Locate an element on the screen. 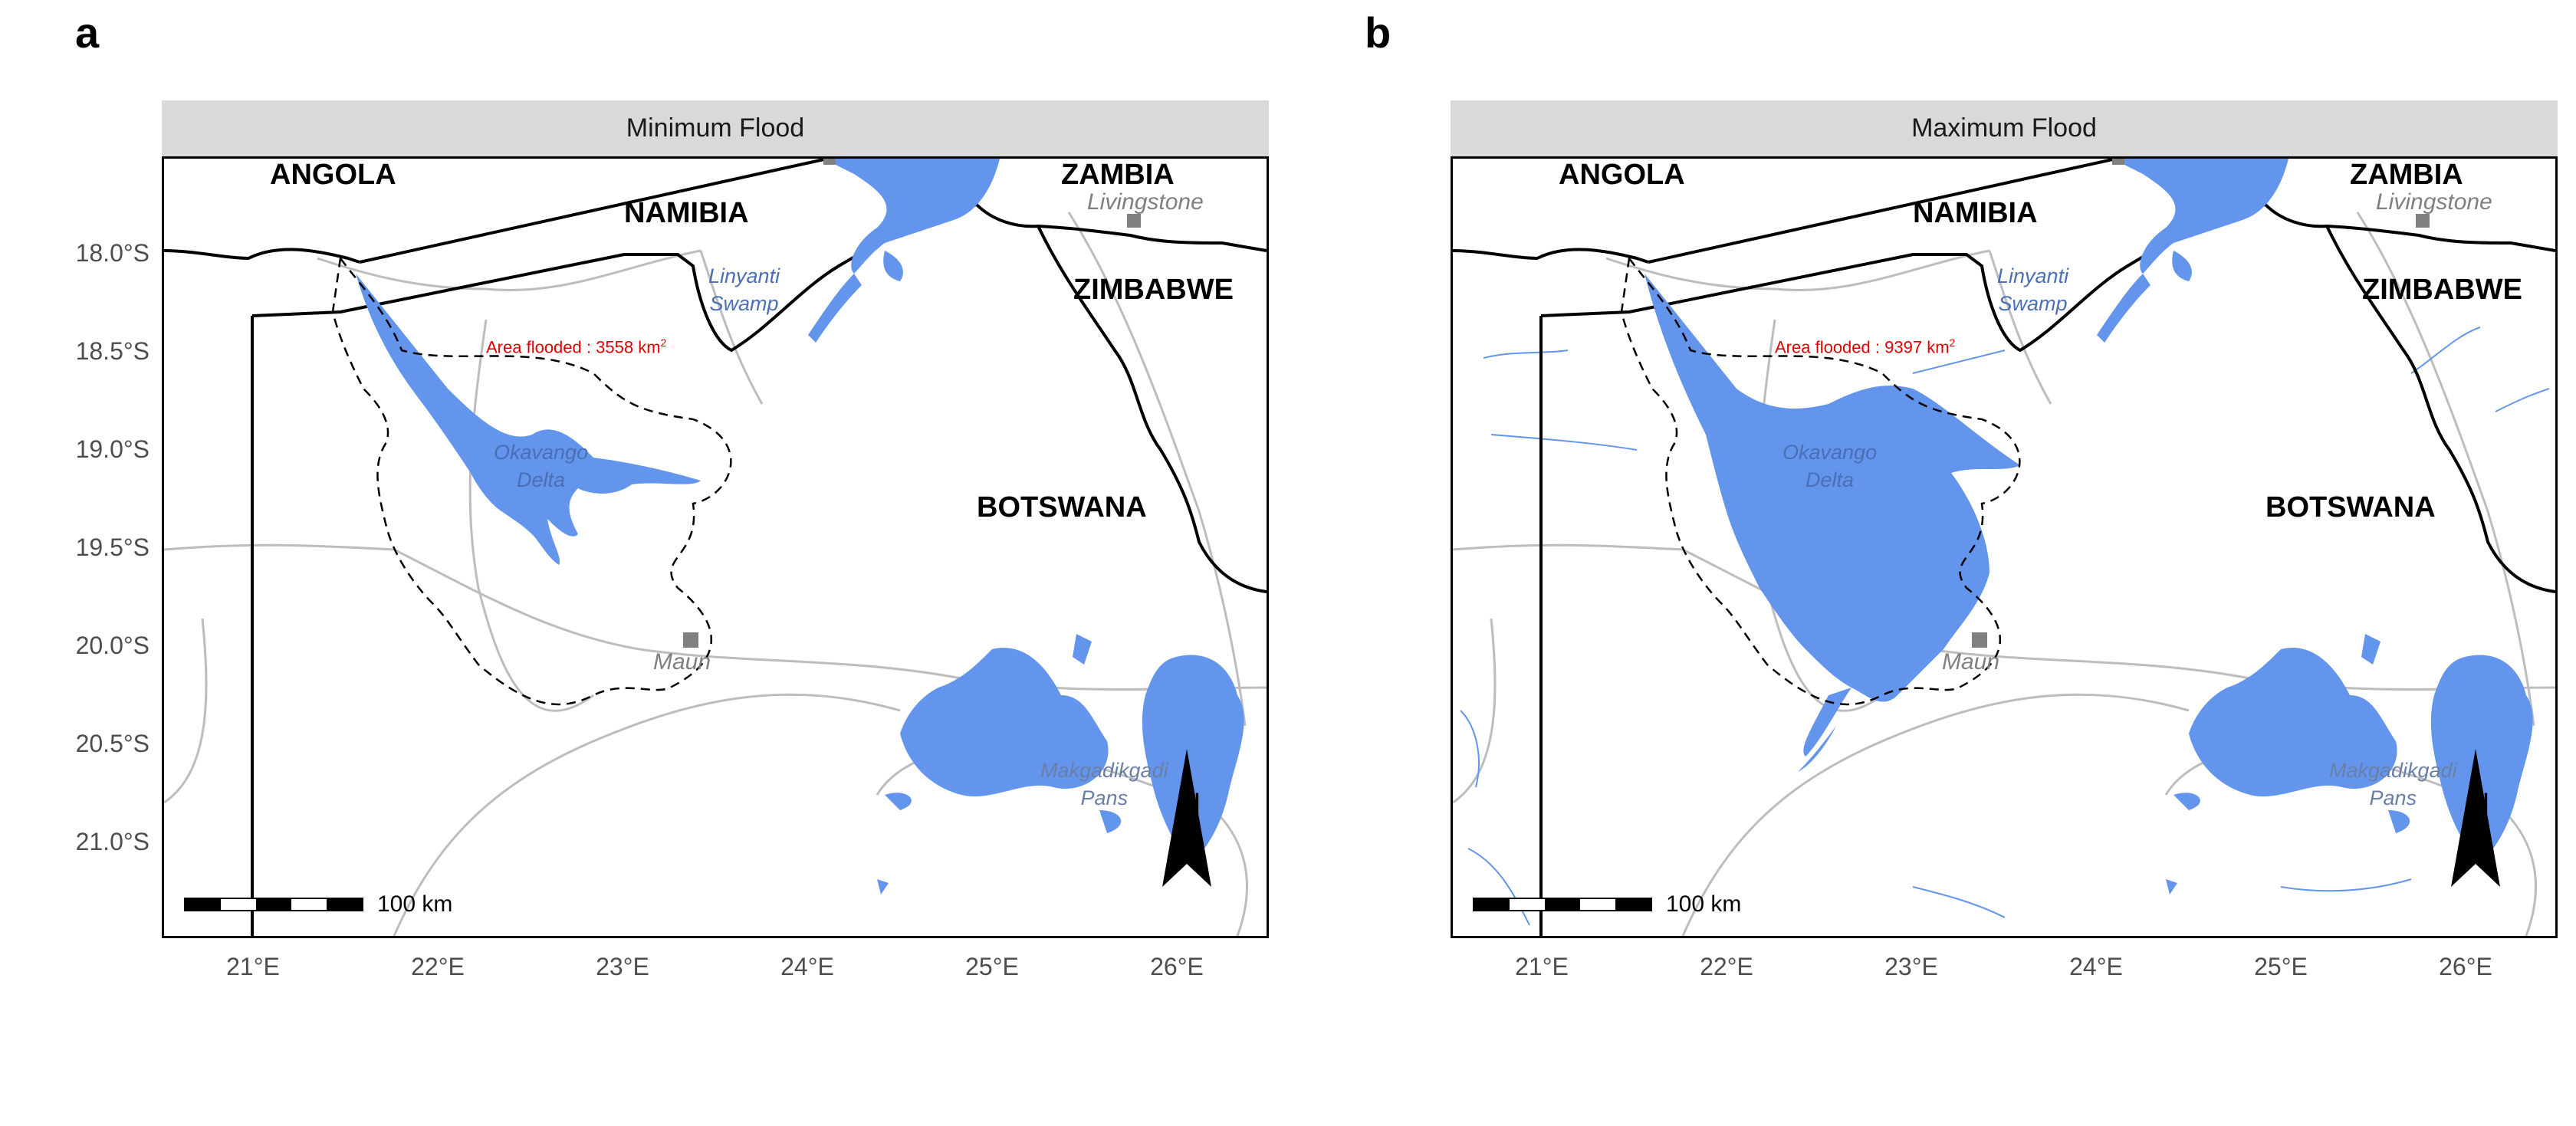 The width and height of the screenshot is (2576, 1126). area-flooded-label: Area flooded : 3558 km2 is located at coordinates (576, 346).